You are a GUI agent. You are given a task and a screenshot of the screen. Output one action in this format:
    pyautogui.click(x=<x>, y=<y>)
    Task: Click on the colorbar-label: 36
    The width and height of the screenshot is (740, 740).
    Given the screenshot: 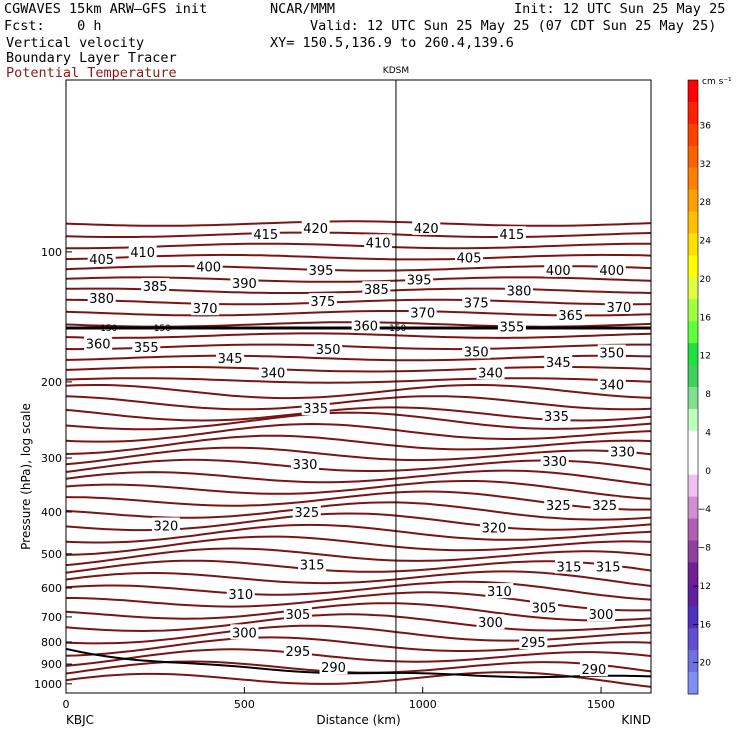 What is the action you would take?
    pyautogui.click(x=706, y=126)
    